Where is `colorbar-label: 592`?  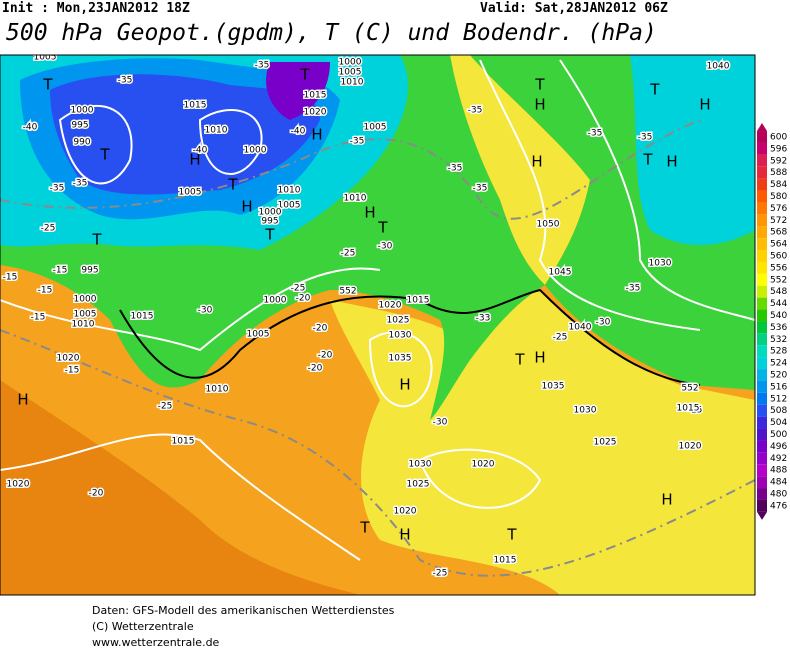
colorbar-label: 592 is located at coordinates (778, 161).